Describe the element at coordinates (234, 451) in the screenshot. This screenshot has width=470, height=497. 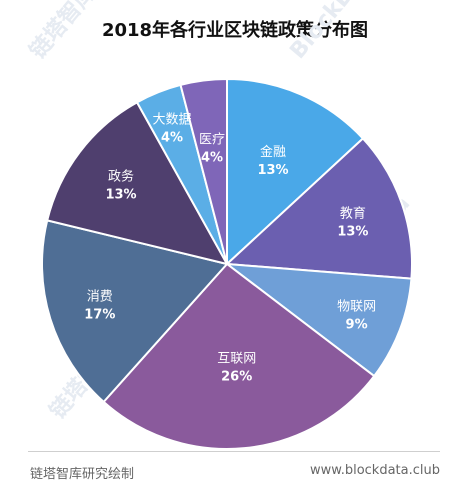
I see `footer-divider` at that location.